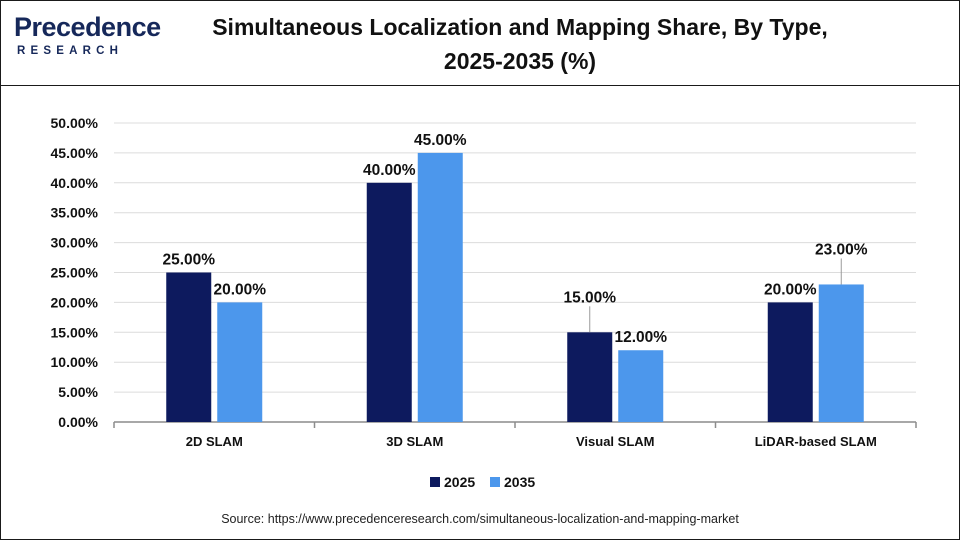 This screenshot has width=960, height=540. Describe the element at coordinates (414, 441) in the screenshot. I see `x-tick-label: 3D SLAM` at that location.